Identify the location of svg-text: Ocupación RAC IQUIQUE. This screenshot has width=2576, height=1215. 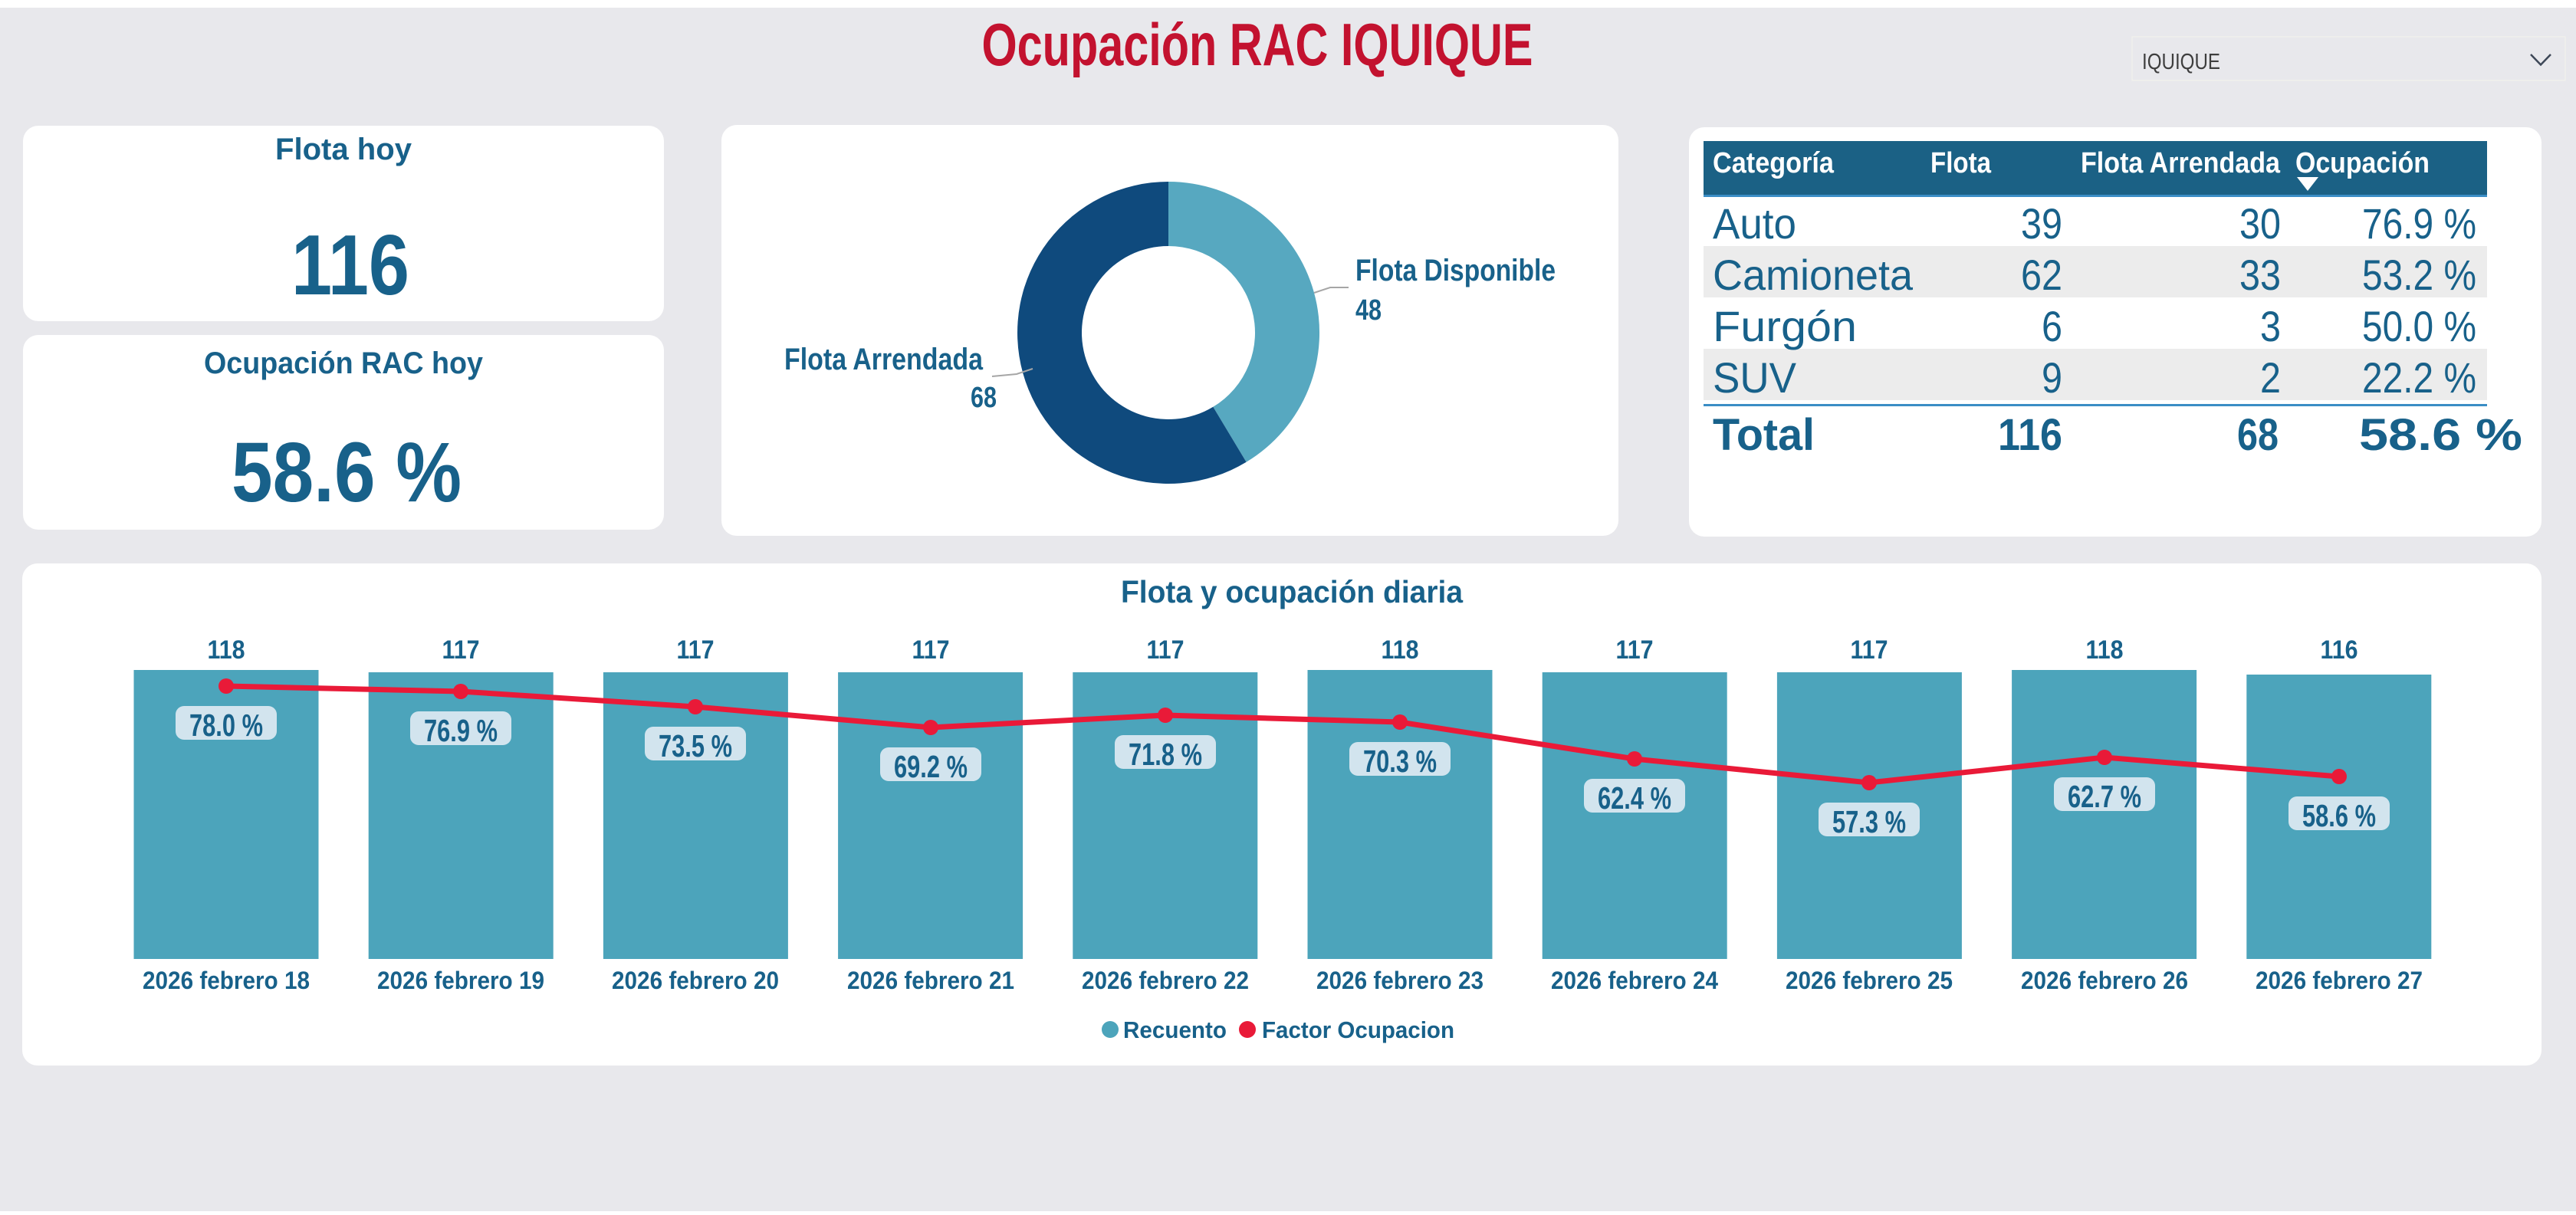
(1257, 44).